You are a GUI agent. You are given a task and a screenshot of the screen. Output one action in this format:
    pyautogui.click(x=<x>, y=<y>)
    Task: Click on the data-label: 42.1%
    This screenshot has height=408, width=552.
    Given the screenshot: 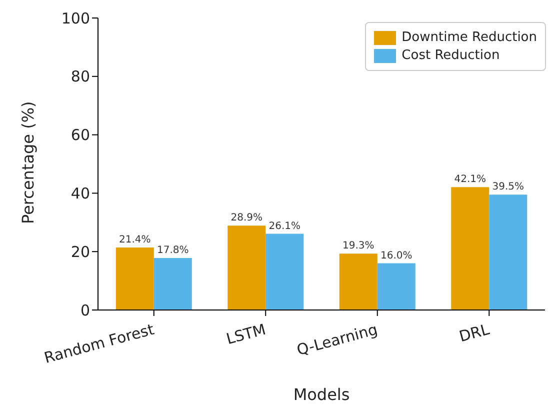 What is the action you would take?
    pyautogui.click(x=470, y=180)
    